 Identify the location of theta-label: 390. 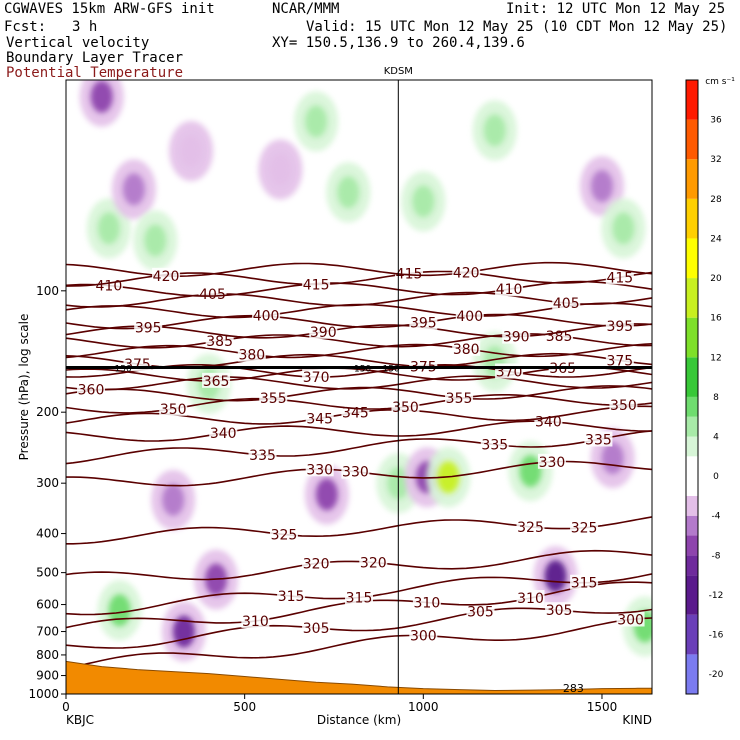
(323, 333).